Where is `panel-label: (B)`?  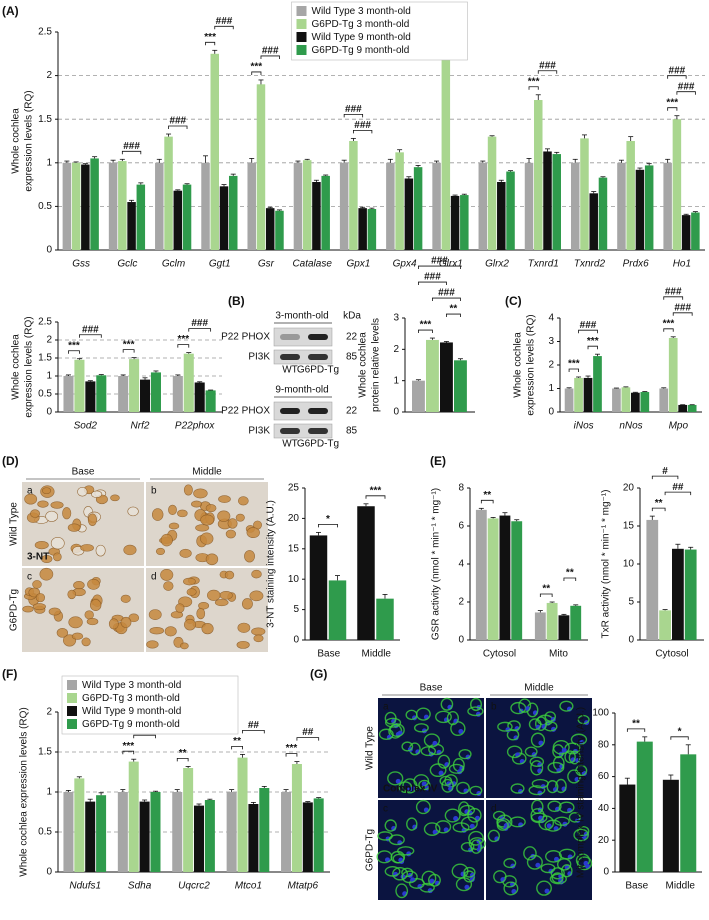
panel-label: (B) is located at coordinates (236, 301).